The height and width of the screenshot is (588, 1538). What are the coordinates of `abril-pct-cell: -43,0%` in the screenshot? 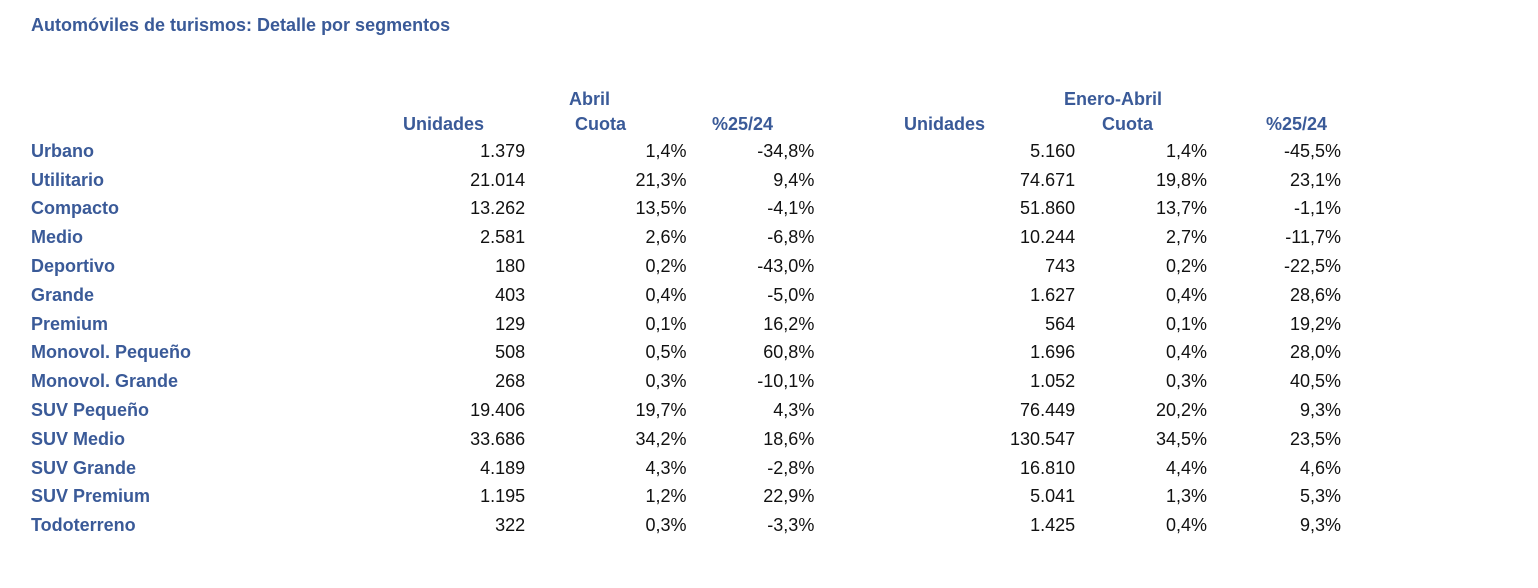 It's located at (786, 266).